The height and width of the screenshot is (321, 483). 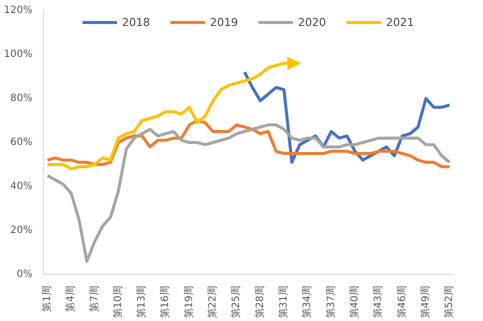 I want to click on y-tick-label: 40%, so click(x=21, y=186).